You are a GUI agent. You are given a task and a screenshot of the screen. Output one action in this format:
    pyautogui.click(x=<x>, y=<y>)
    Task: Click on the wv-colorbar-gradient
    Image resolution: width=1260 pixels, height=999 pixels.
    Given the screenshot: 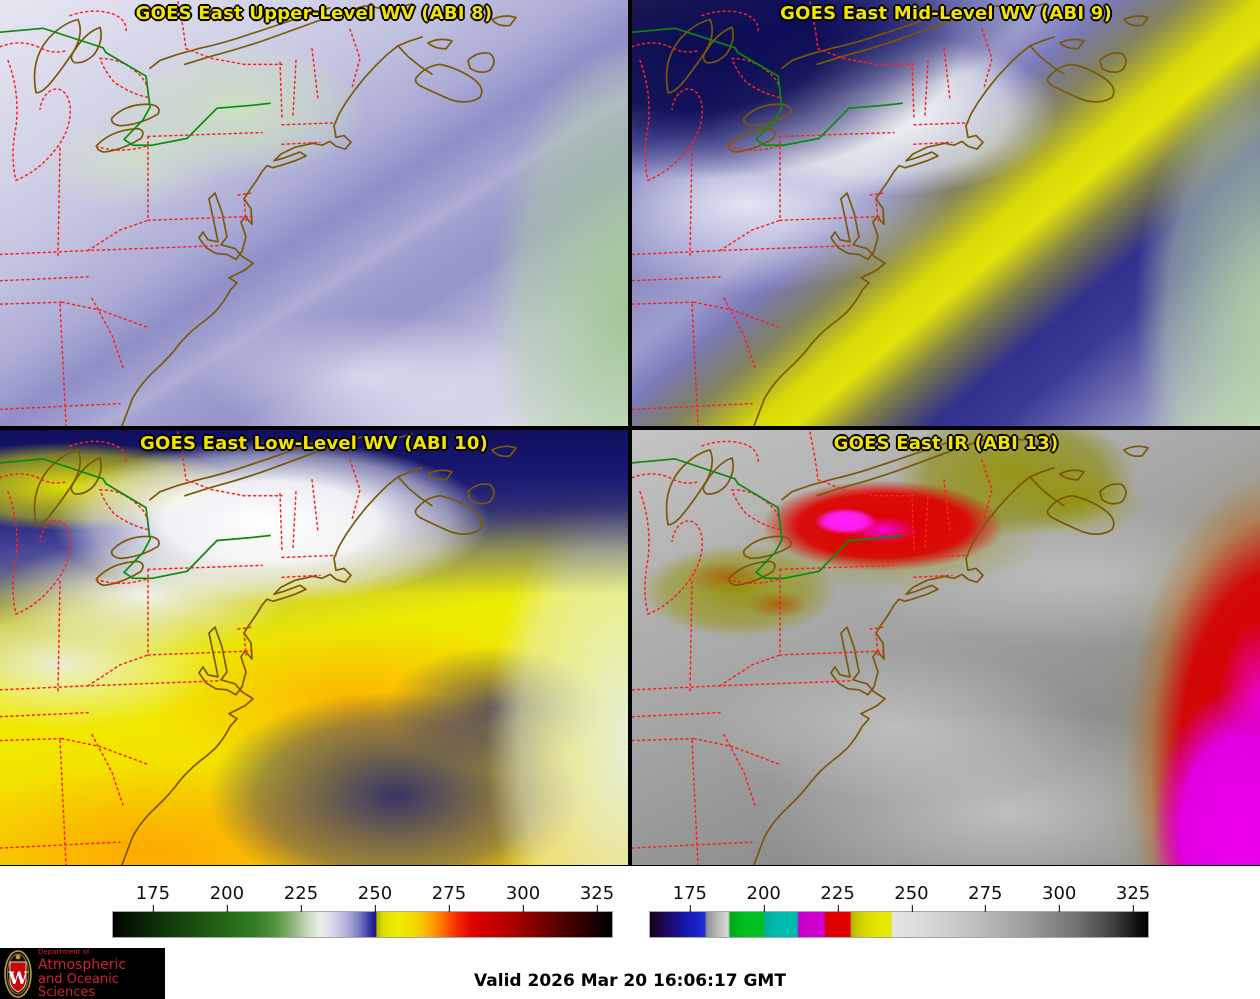 What is the action you would take?
    pyautogui.click(x=362, y=924)
    